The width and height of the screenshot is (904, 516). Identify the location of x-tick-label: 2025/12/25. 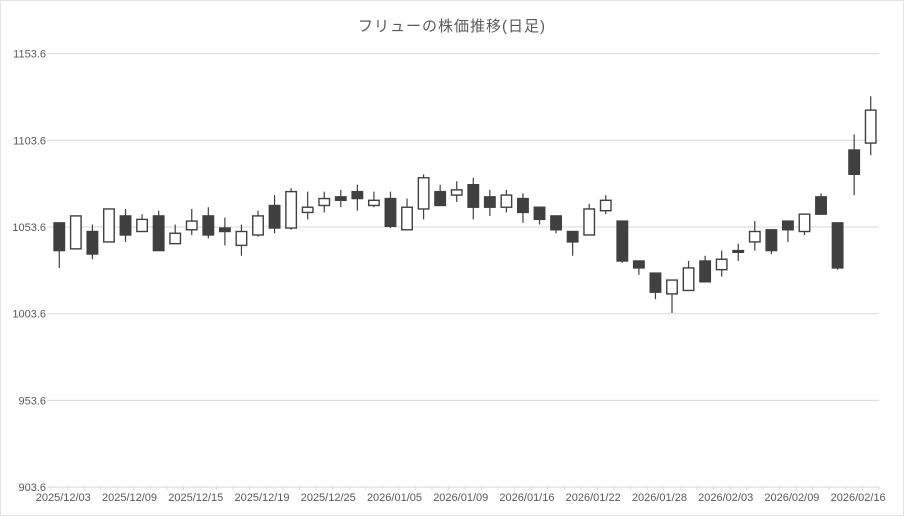
(328, 498).